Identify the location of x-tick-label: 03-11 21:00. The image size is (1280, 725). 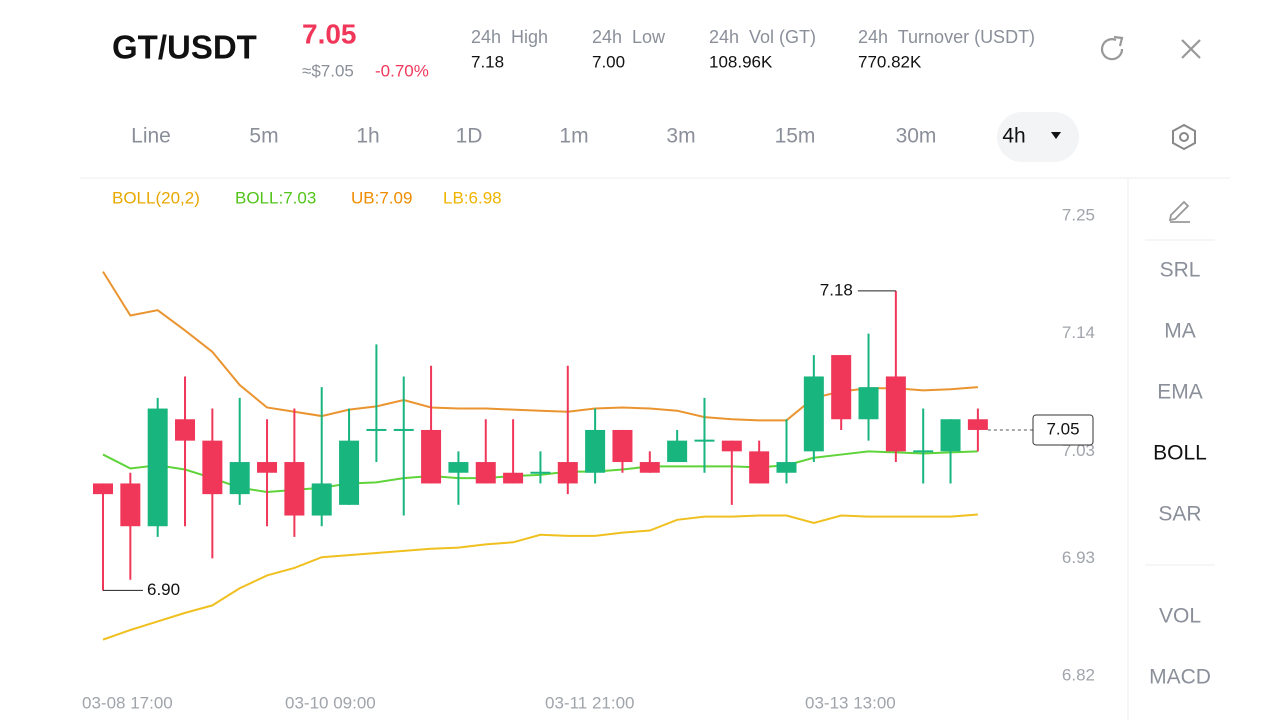
(589, 702).